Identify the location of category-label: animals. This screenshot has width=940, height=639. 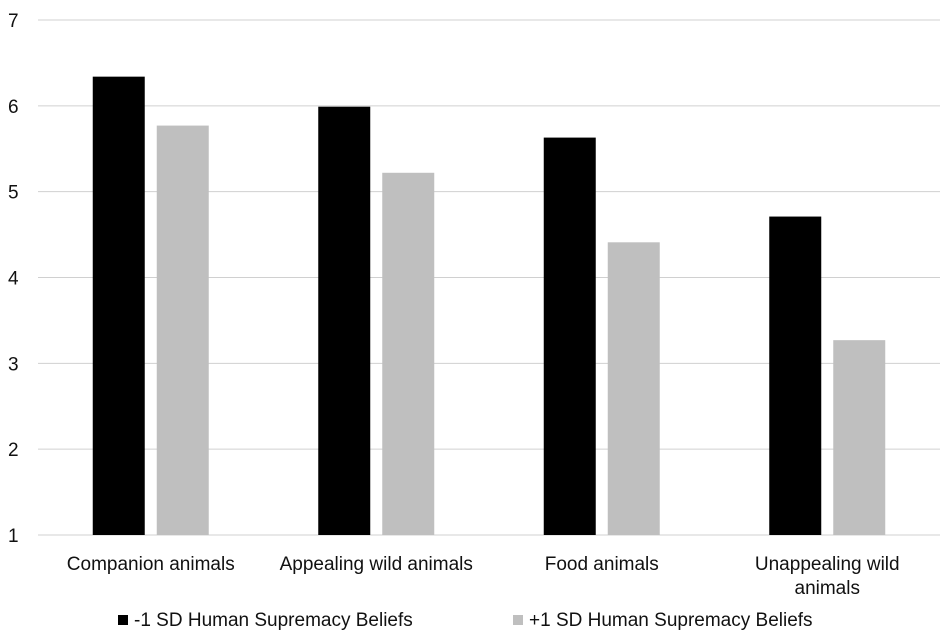
(827, 588).